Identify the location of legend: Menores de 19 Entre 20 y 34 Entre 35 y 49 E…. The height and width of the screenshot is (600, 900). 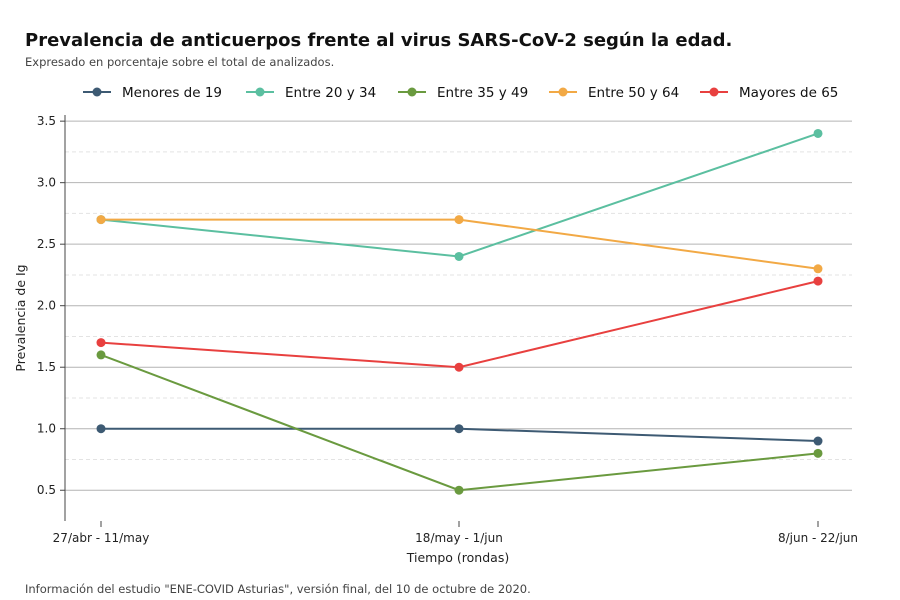
(460, 93).